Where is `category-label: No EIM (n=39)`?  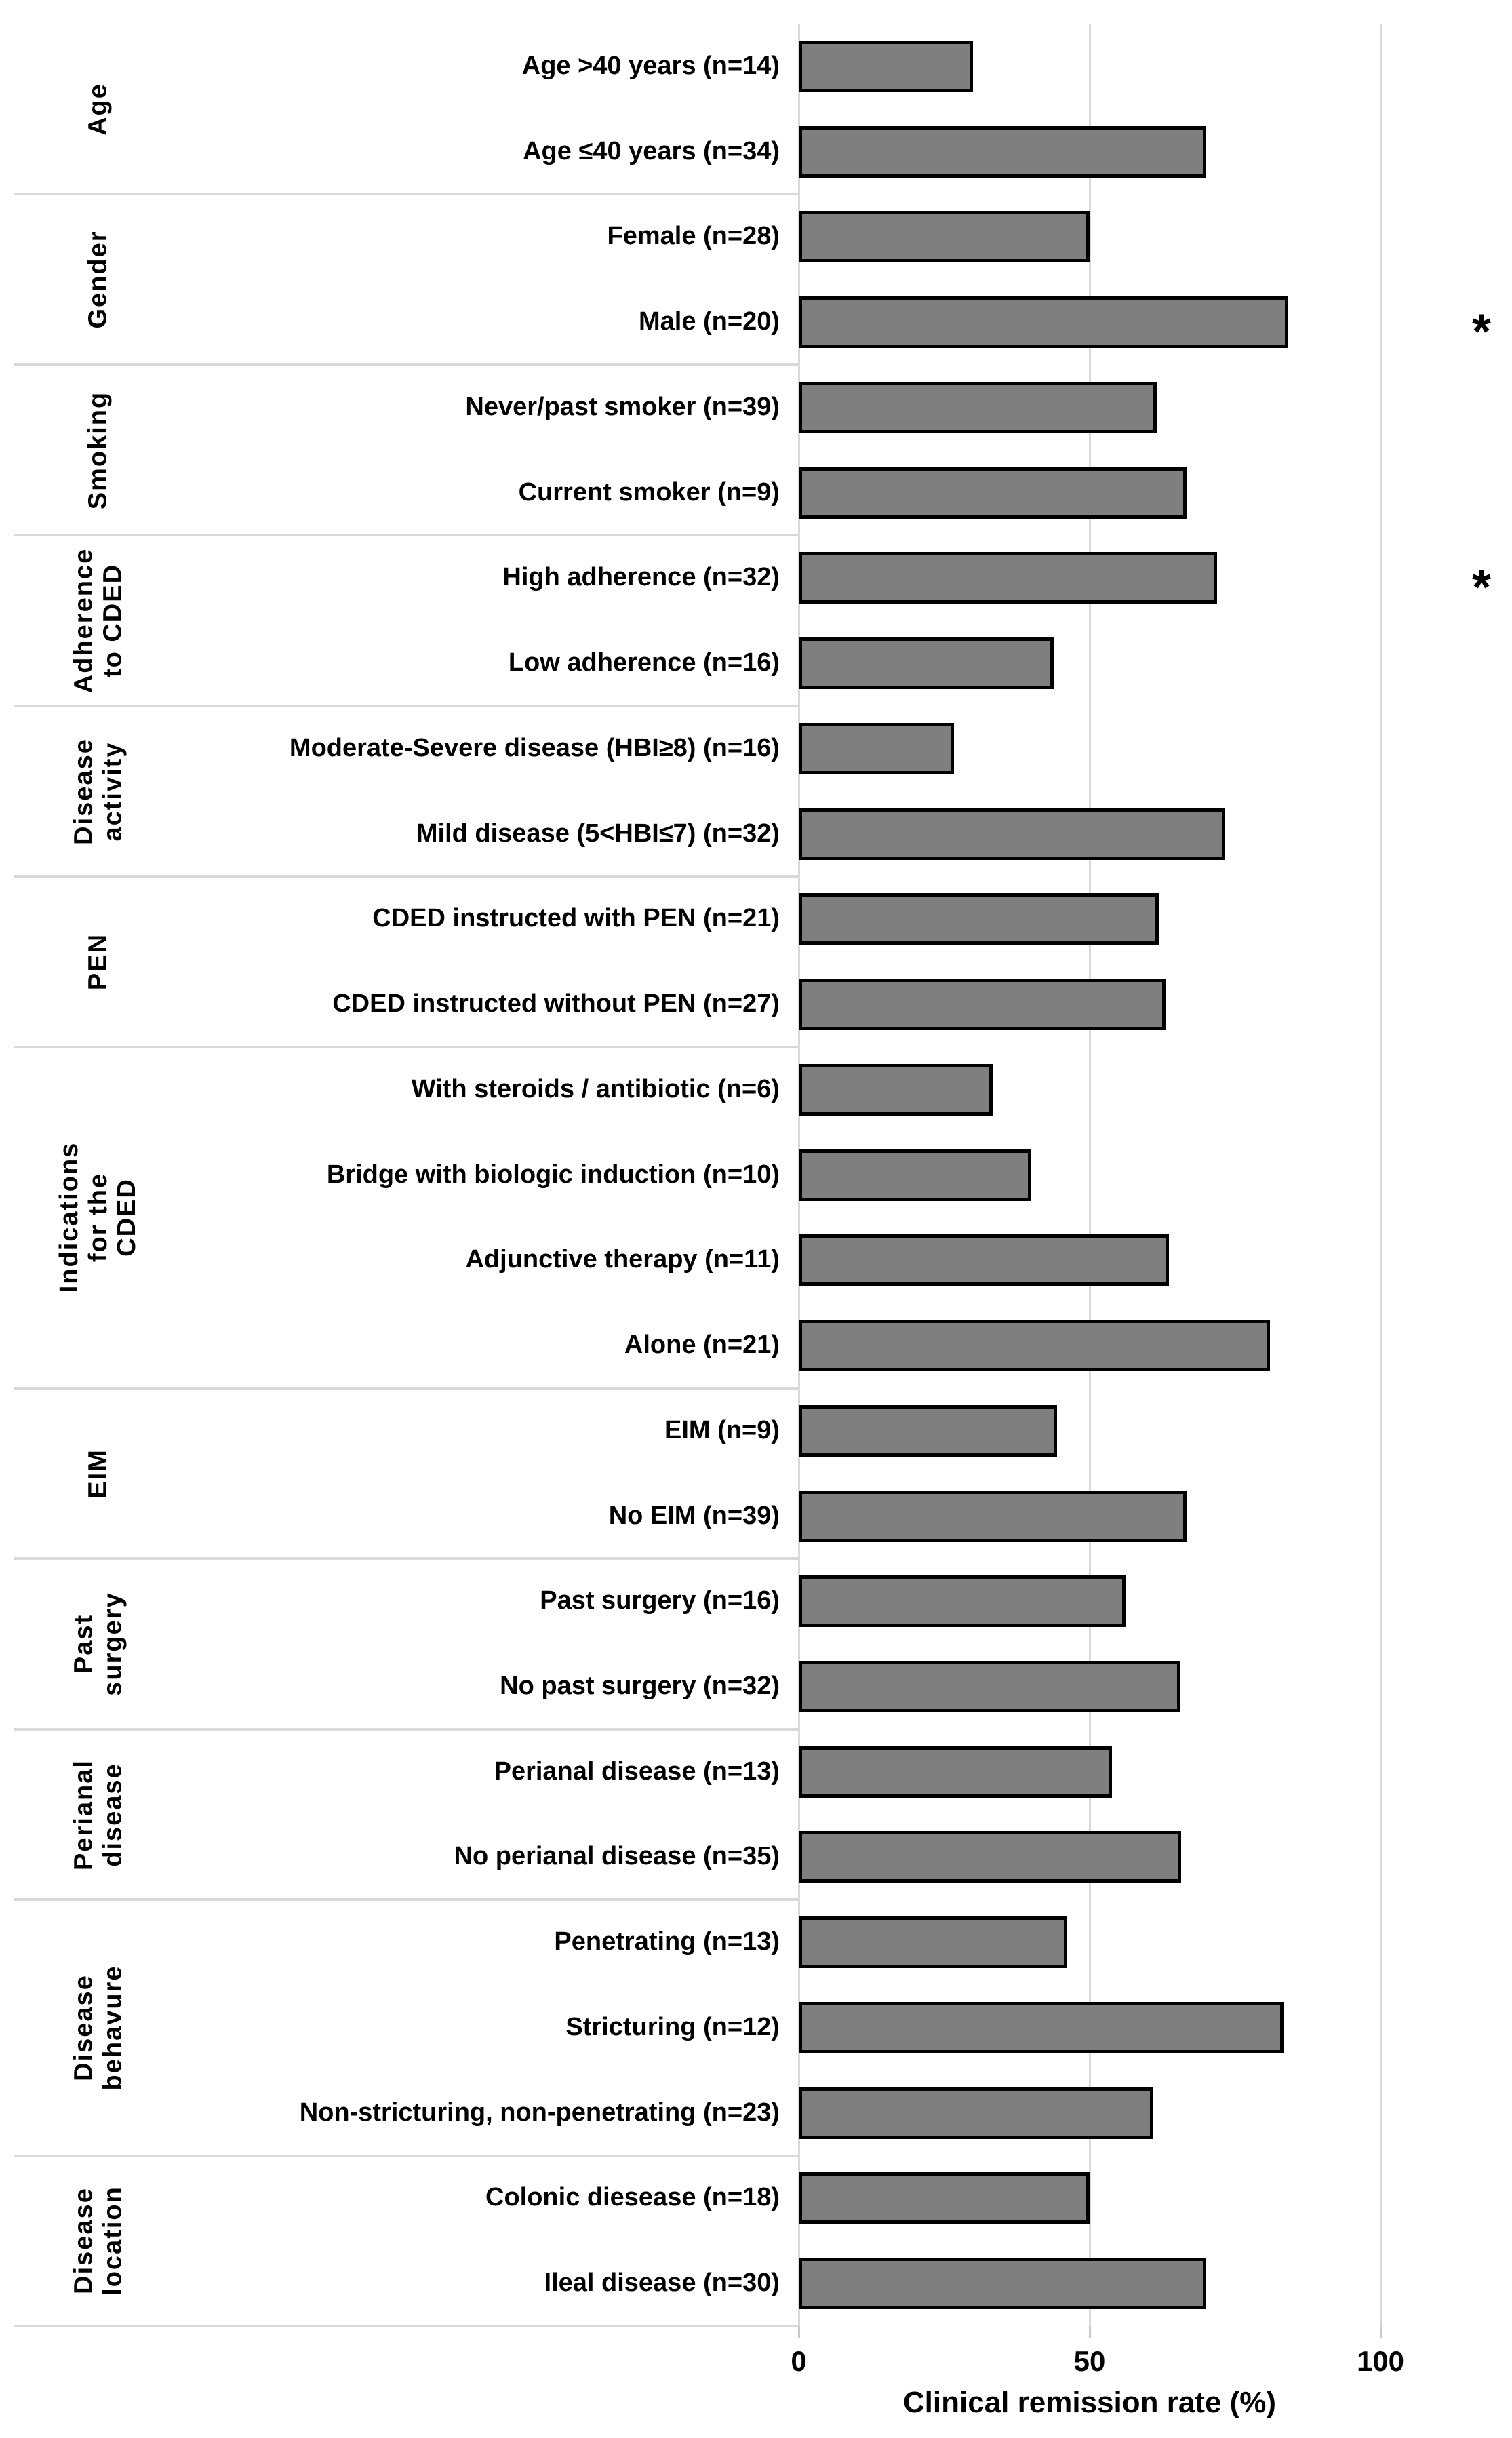
category-label: No EIM (n=39) is located at coordinates (694, 1515).